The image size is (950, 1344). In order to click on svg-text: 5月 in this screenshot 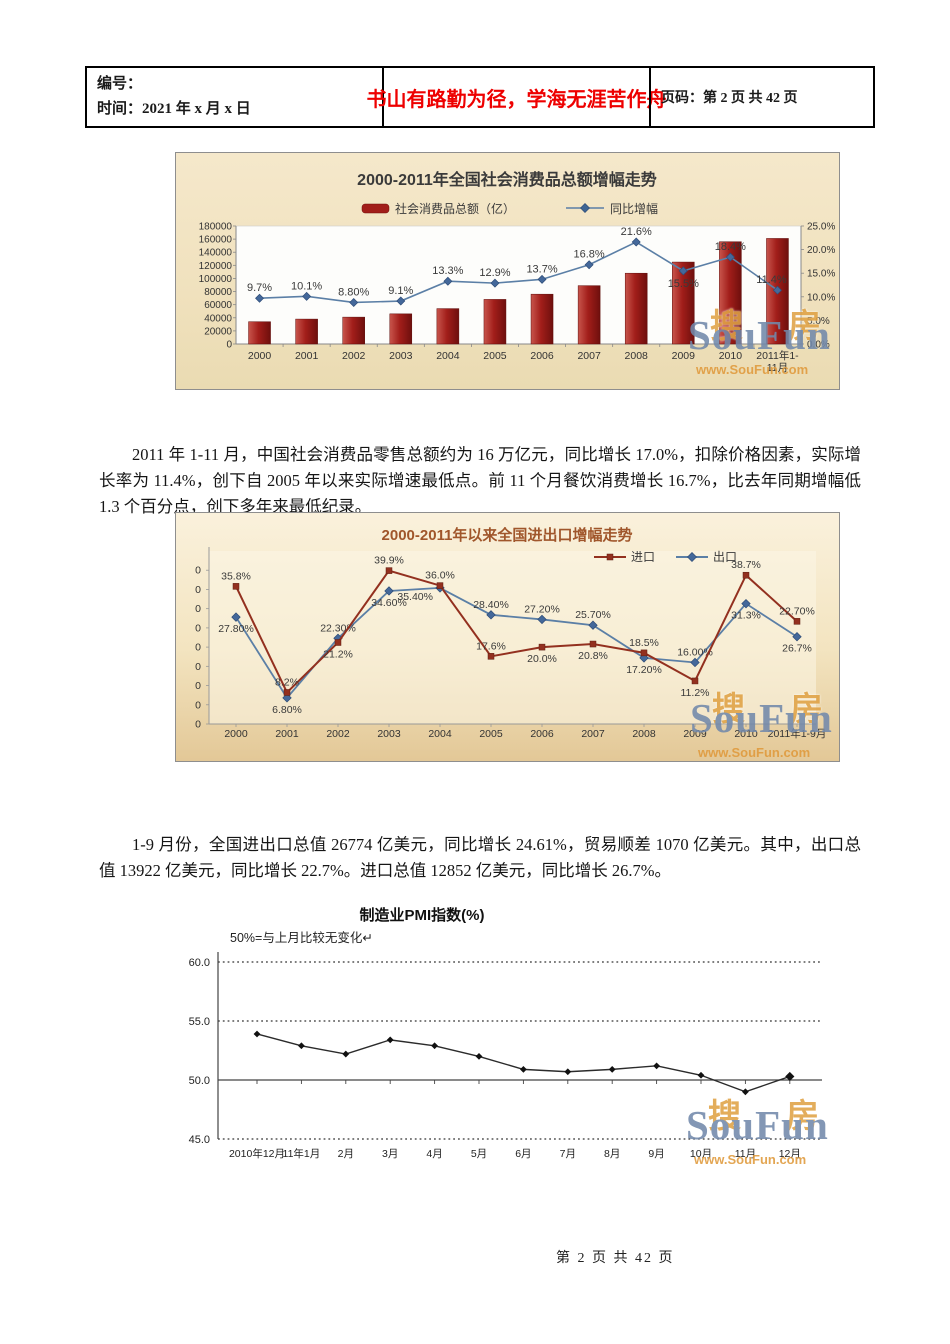, I will do `click(479, 1154)`.